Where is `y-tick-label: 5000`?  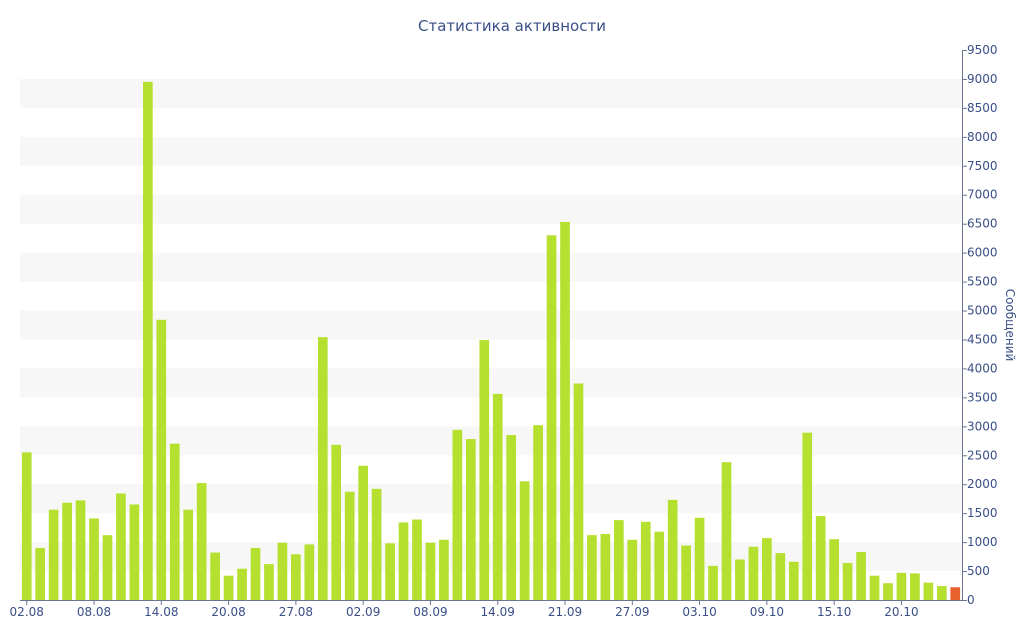
y-tick-label: 5000 is located at coordinates (982, 311).